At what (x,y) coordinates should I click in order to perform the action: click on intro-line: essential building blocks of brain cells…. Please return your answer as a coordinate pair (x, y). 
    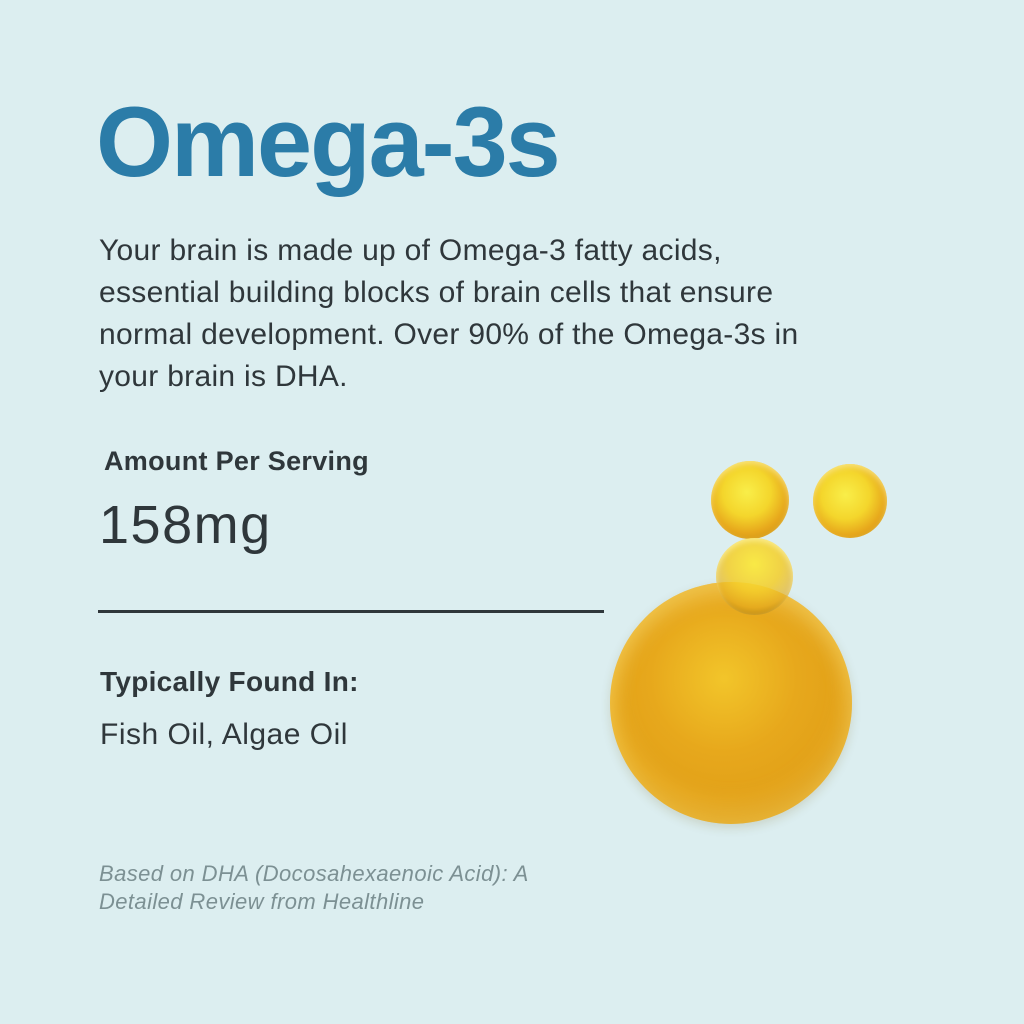
    Looking at the image, I should click on (436, 292).